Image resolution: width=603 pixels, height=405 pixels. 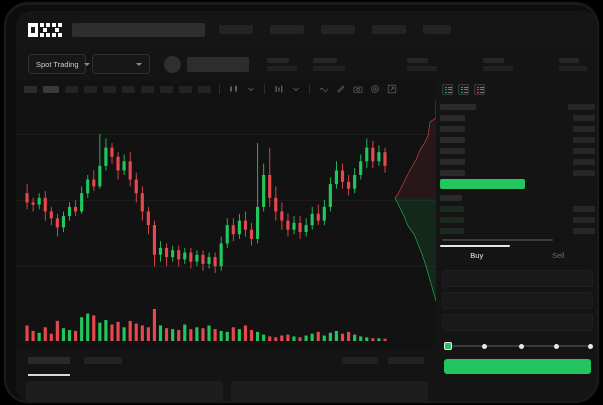 I want to click on orderbook-scrollbar, so click(x=497, y=240).